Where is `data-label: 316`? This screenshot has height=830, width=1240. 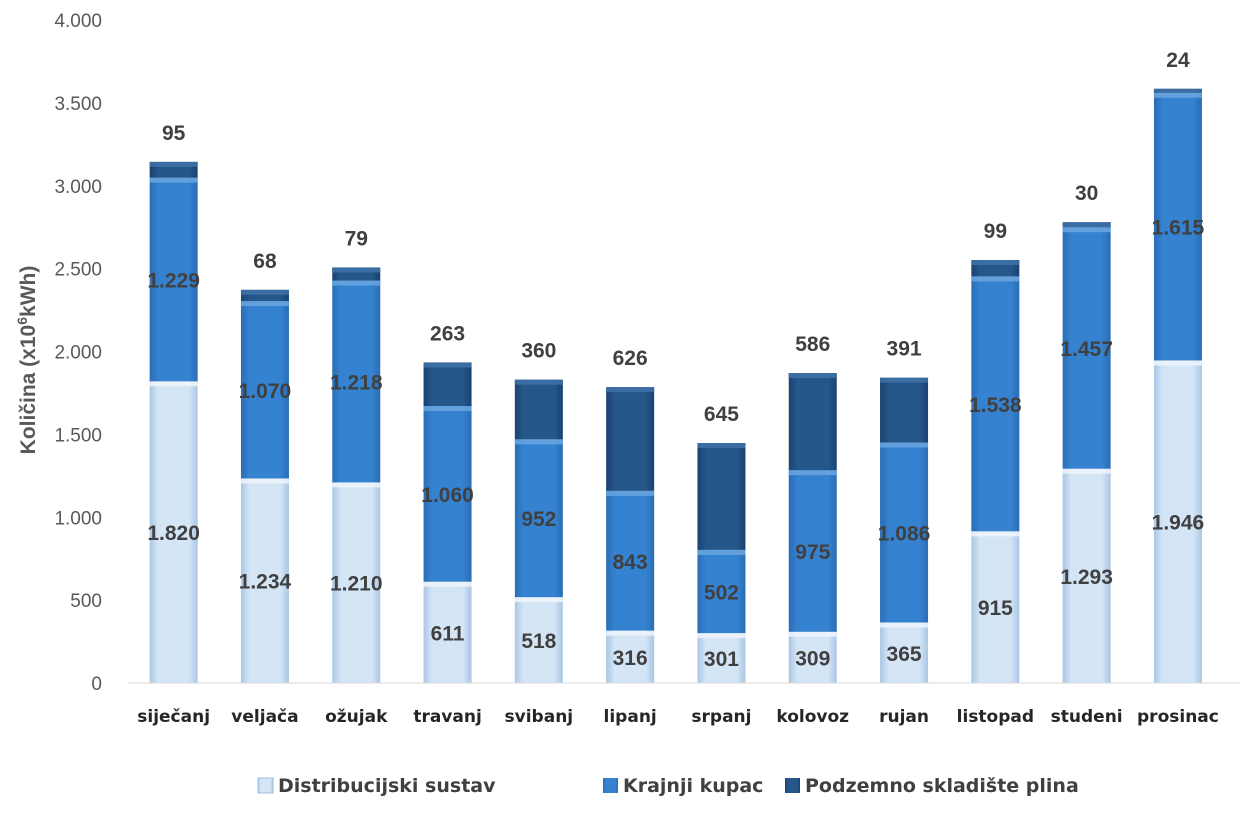
data-label: 316 is located at coordinates (630, 658).